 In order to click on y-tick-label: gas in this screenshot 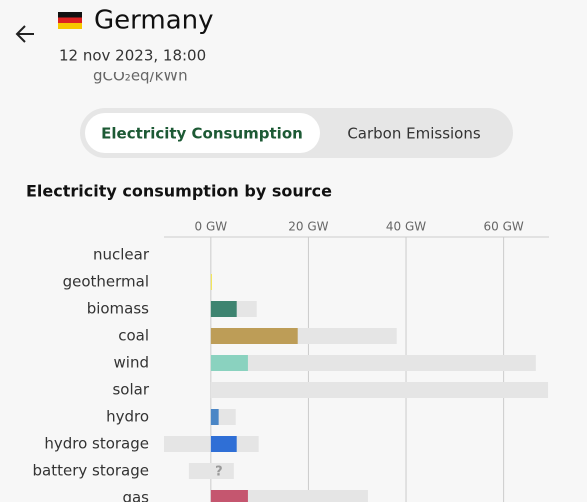, I will do `click(135, 495)`.